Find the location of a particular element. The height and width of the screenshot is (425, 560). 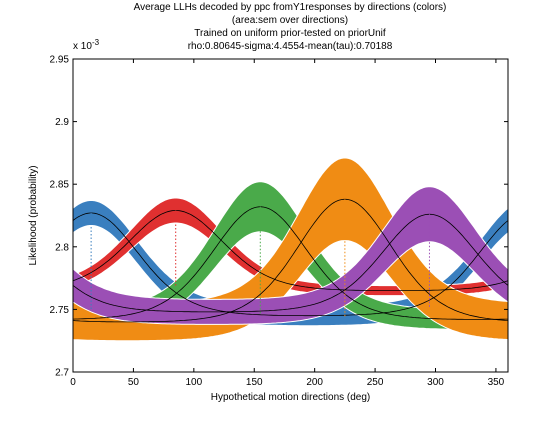

x-tick-label-3: 150 is located at coordinates (254, 382).